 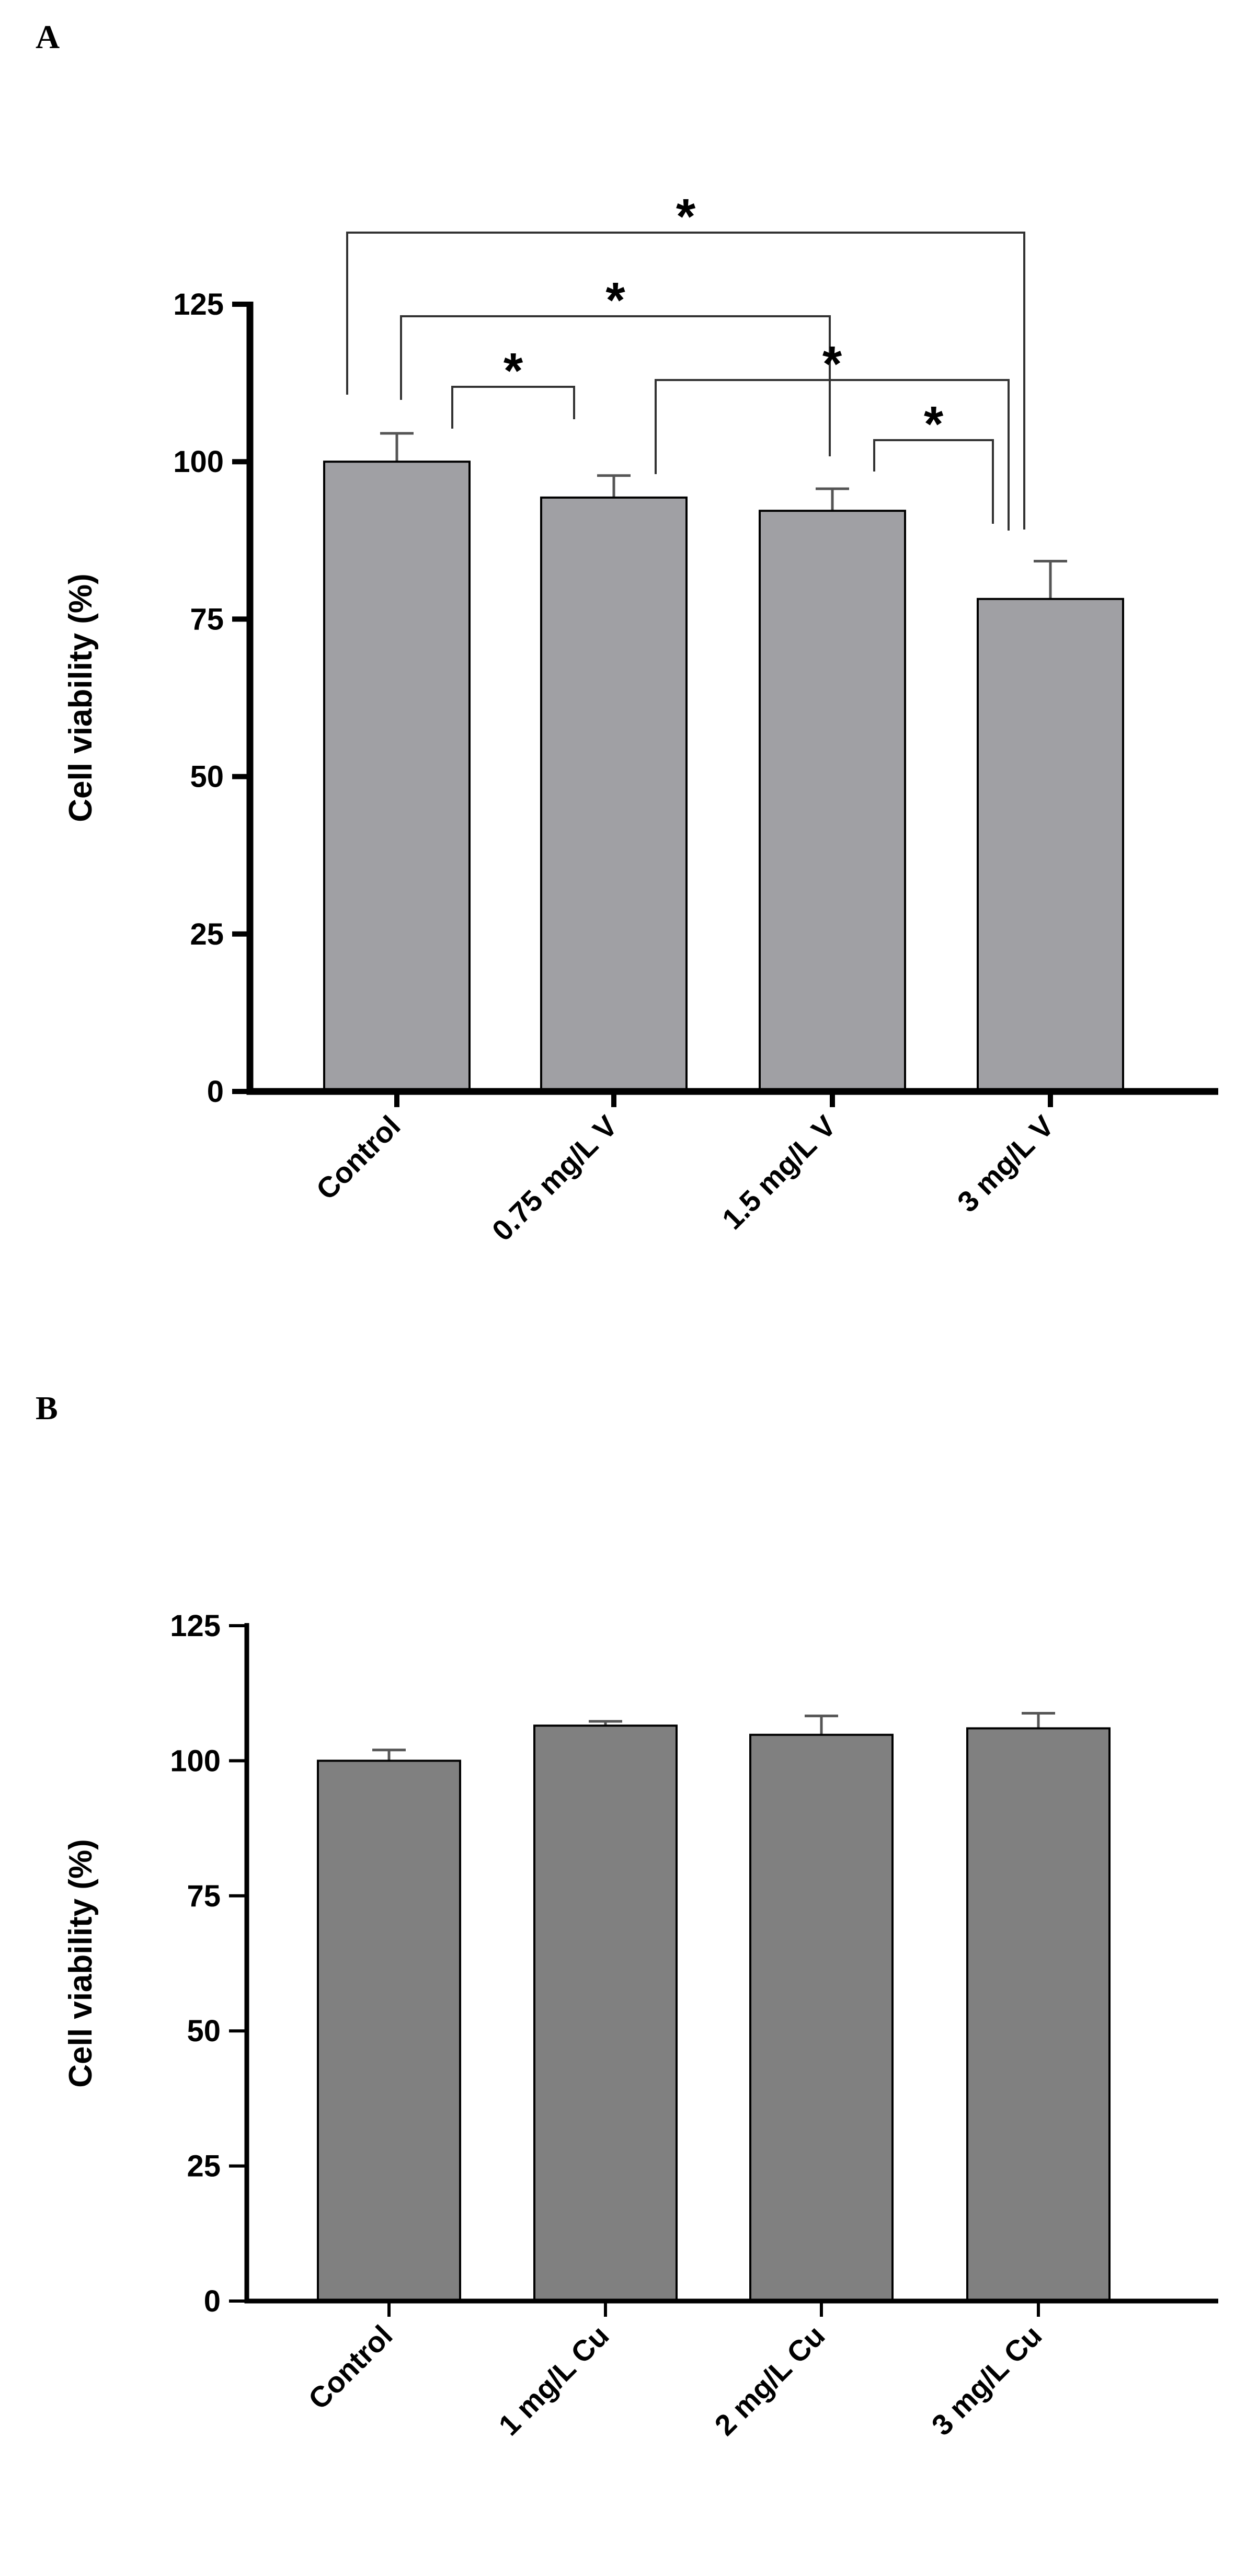 I want to click on significance-star-5: *, so click(x=934, y=424).